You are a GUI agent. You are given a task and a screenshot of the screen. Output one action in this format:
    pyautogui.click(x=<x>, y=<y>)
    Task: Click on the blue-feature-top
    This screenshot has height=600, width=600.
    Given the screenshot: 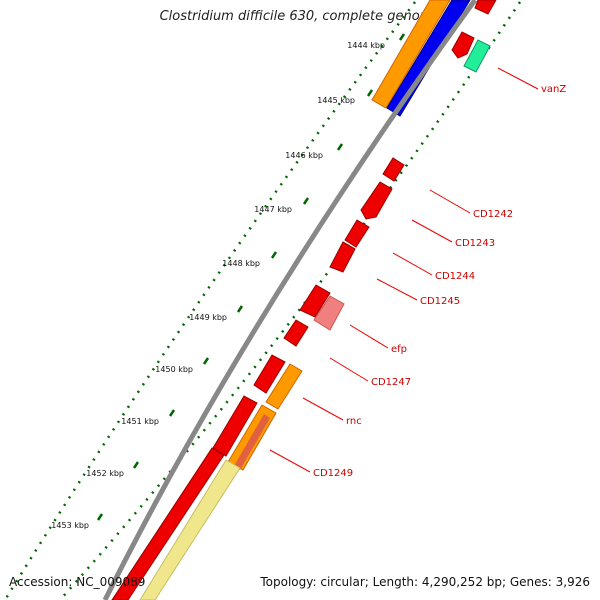 What is the action you would take?
    pyautogui.click(x=428, y=58)
    